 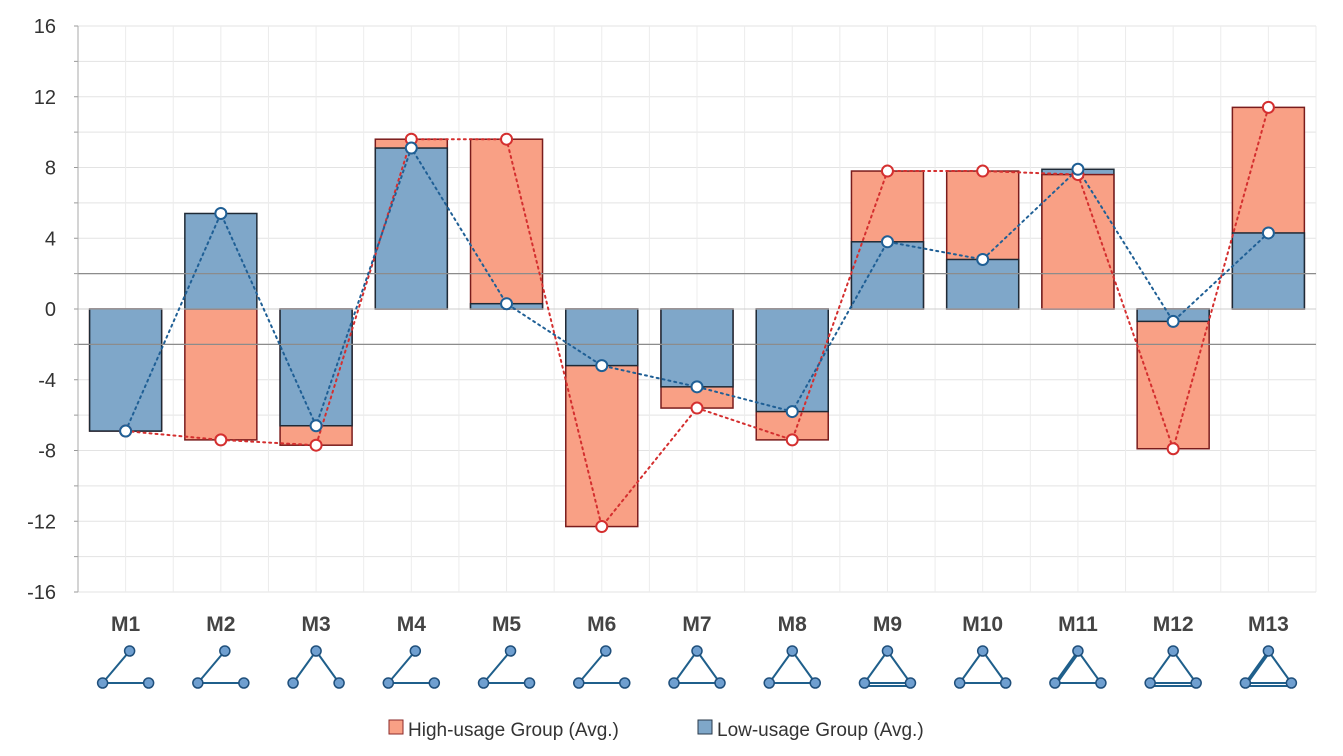 I want to click on motif-icons, so click(x=697, y=667).